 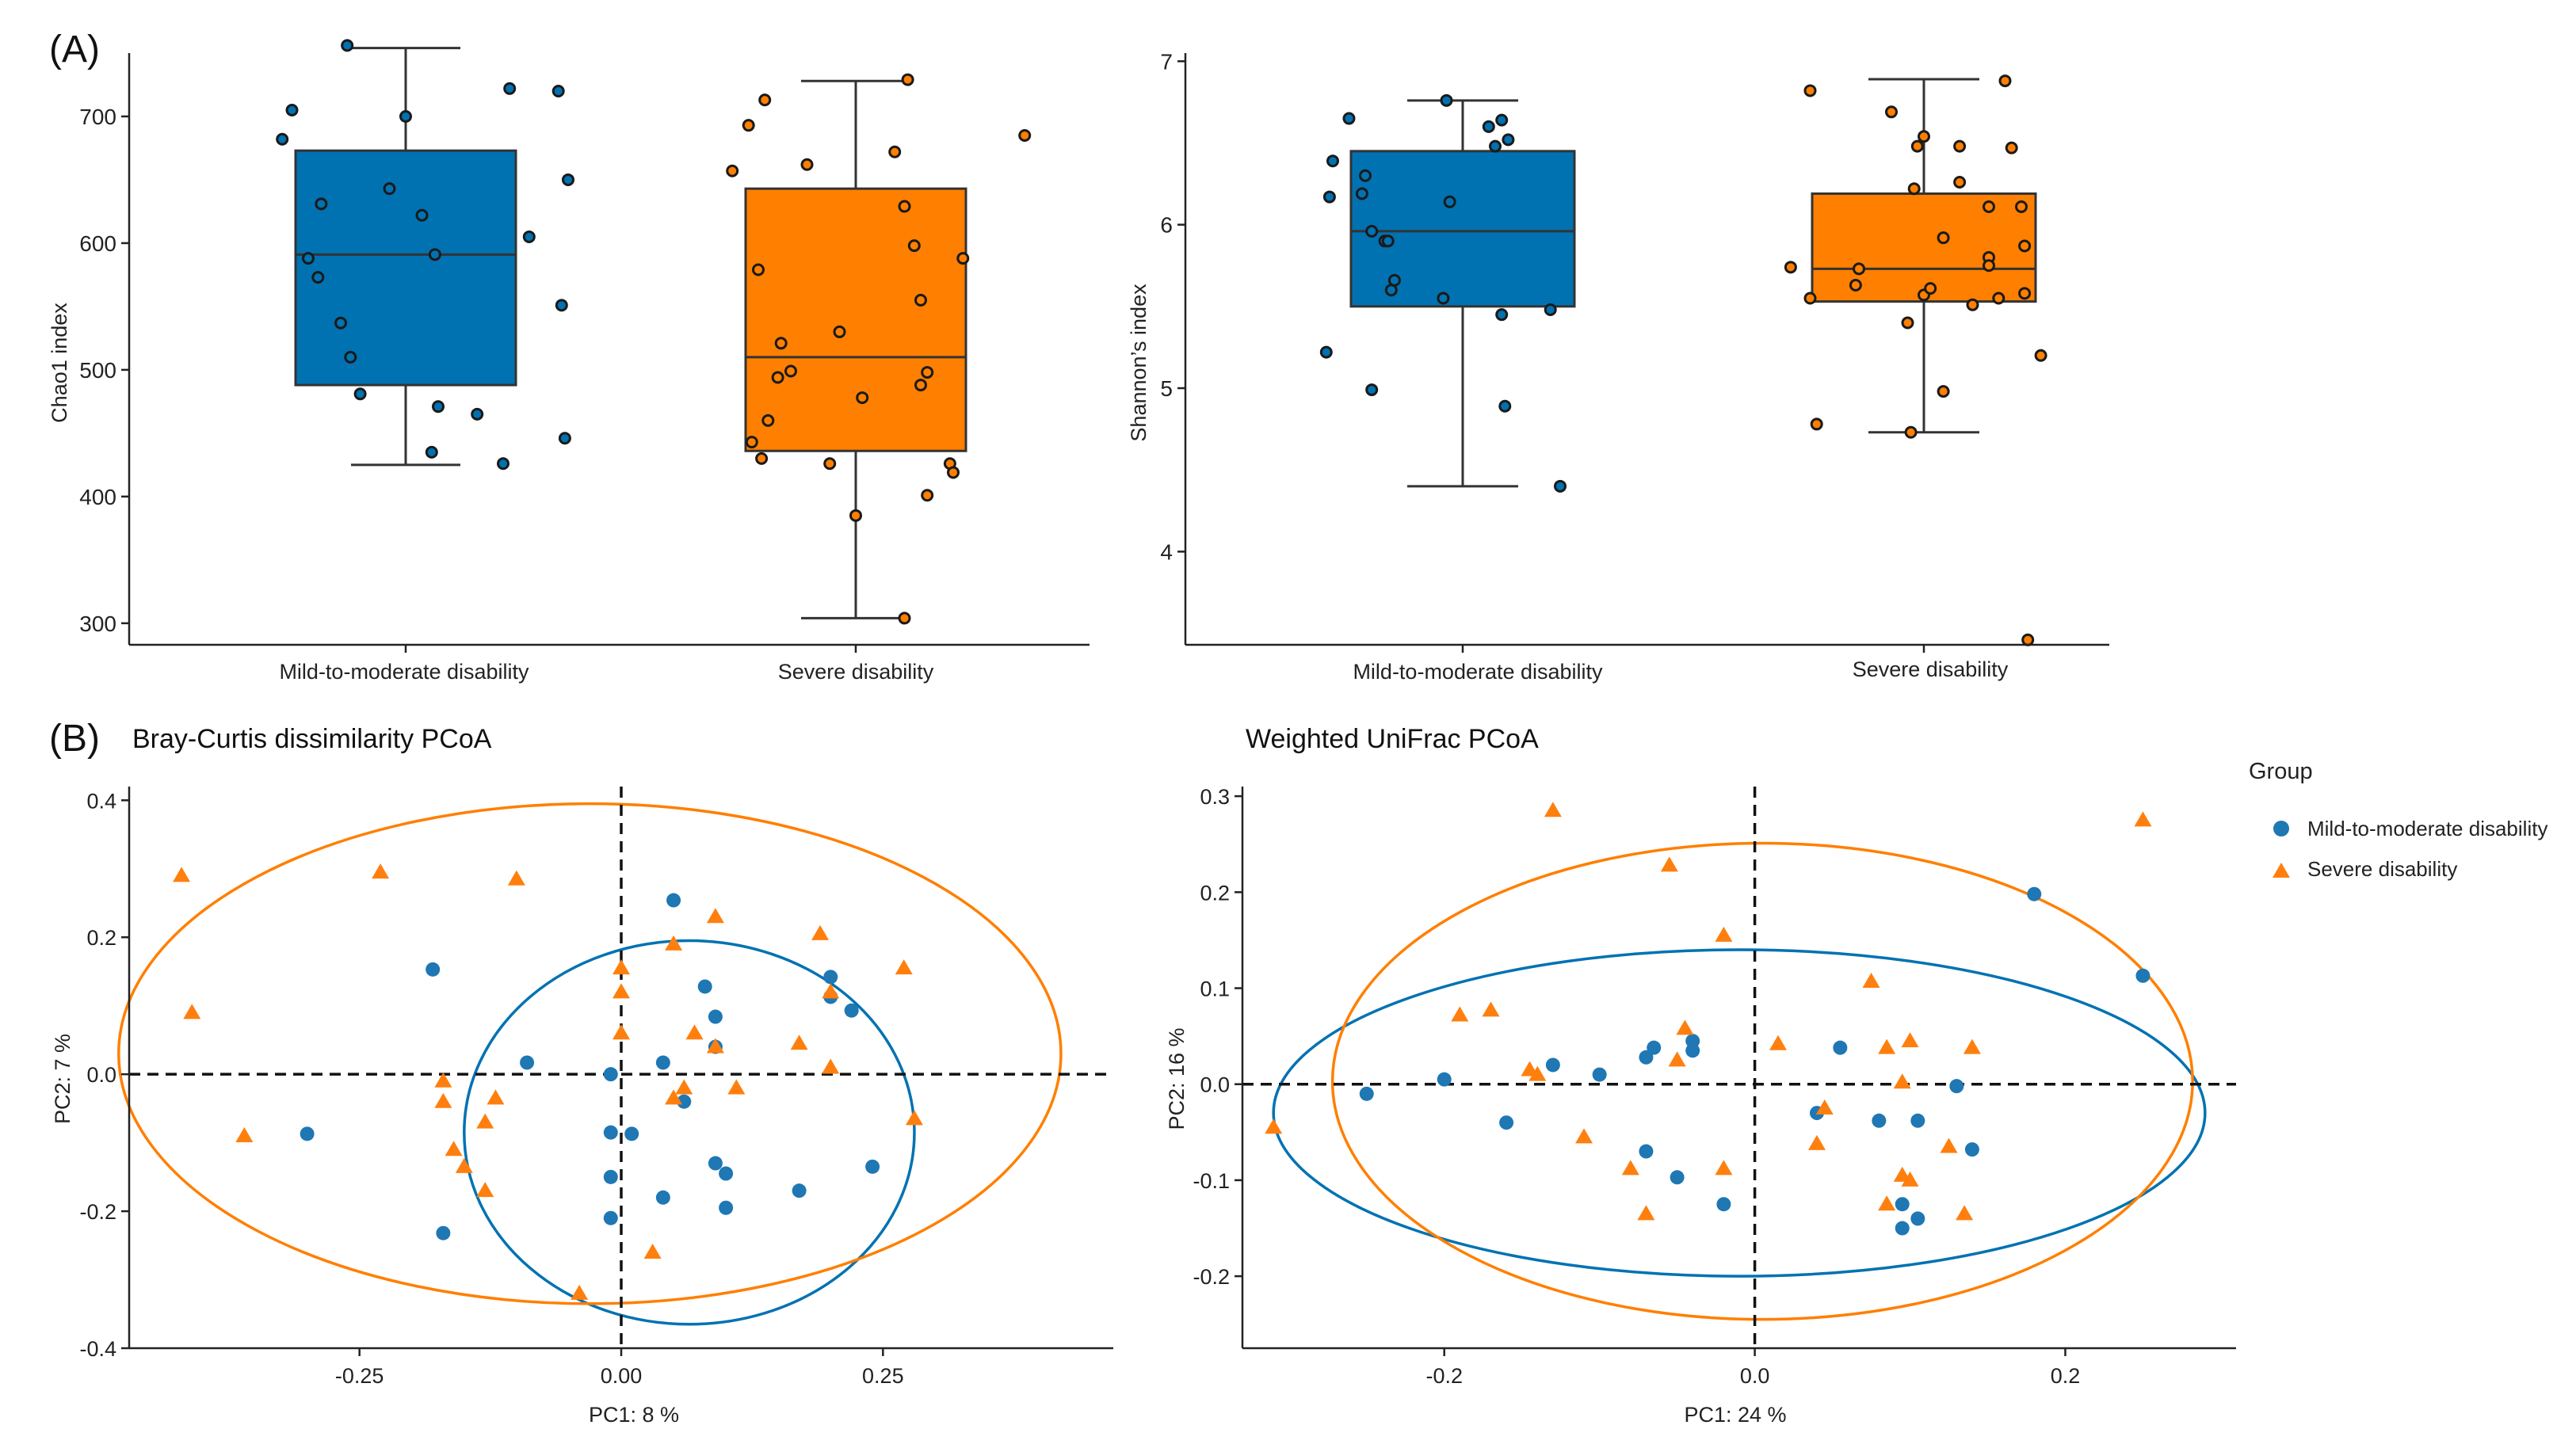 I want to click on chao1-y-tick-label: 700, so click(x=97, y=117).